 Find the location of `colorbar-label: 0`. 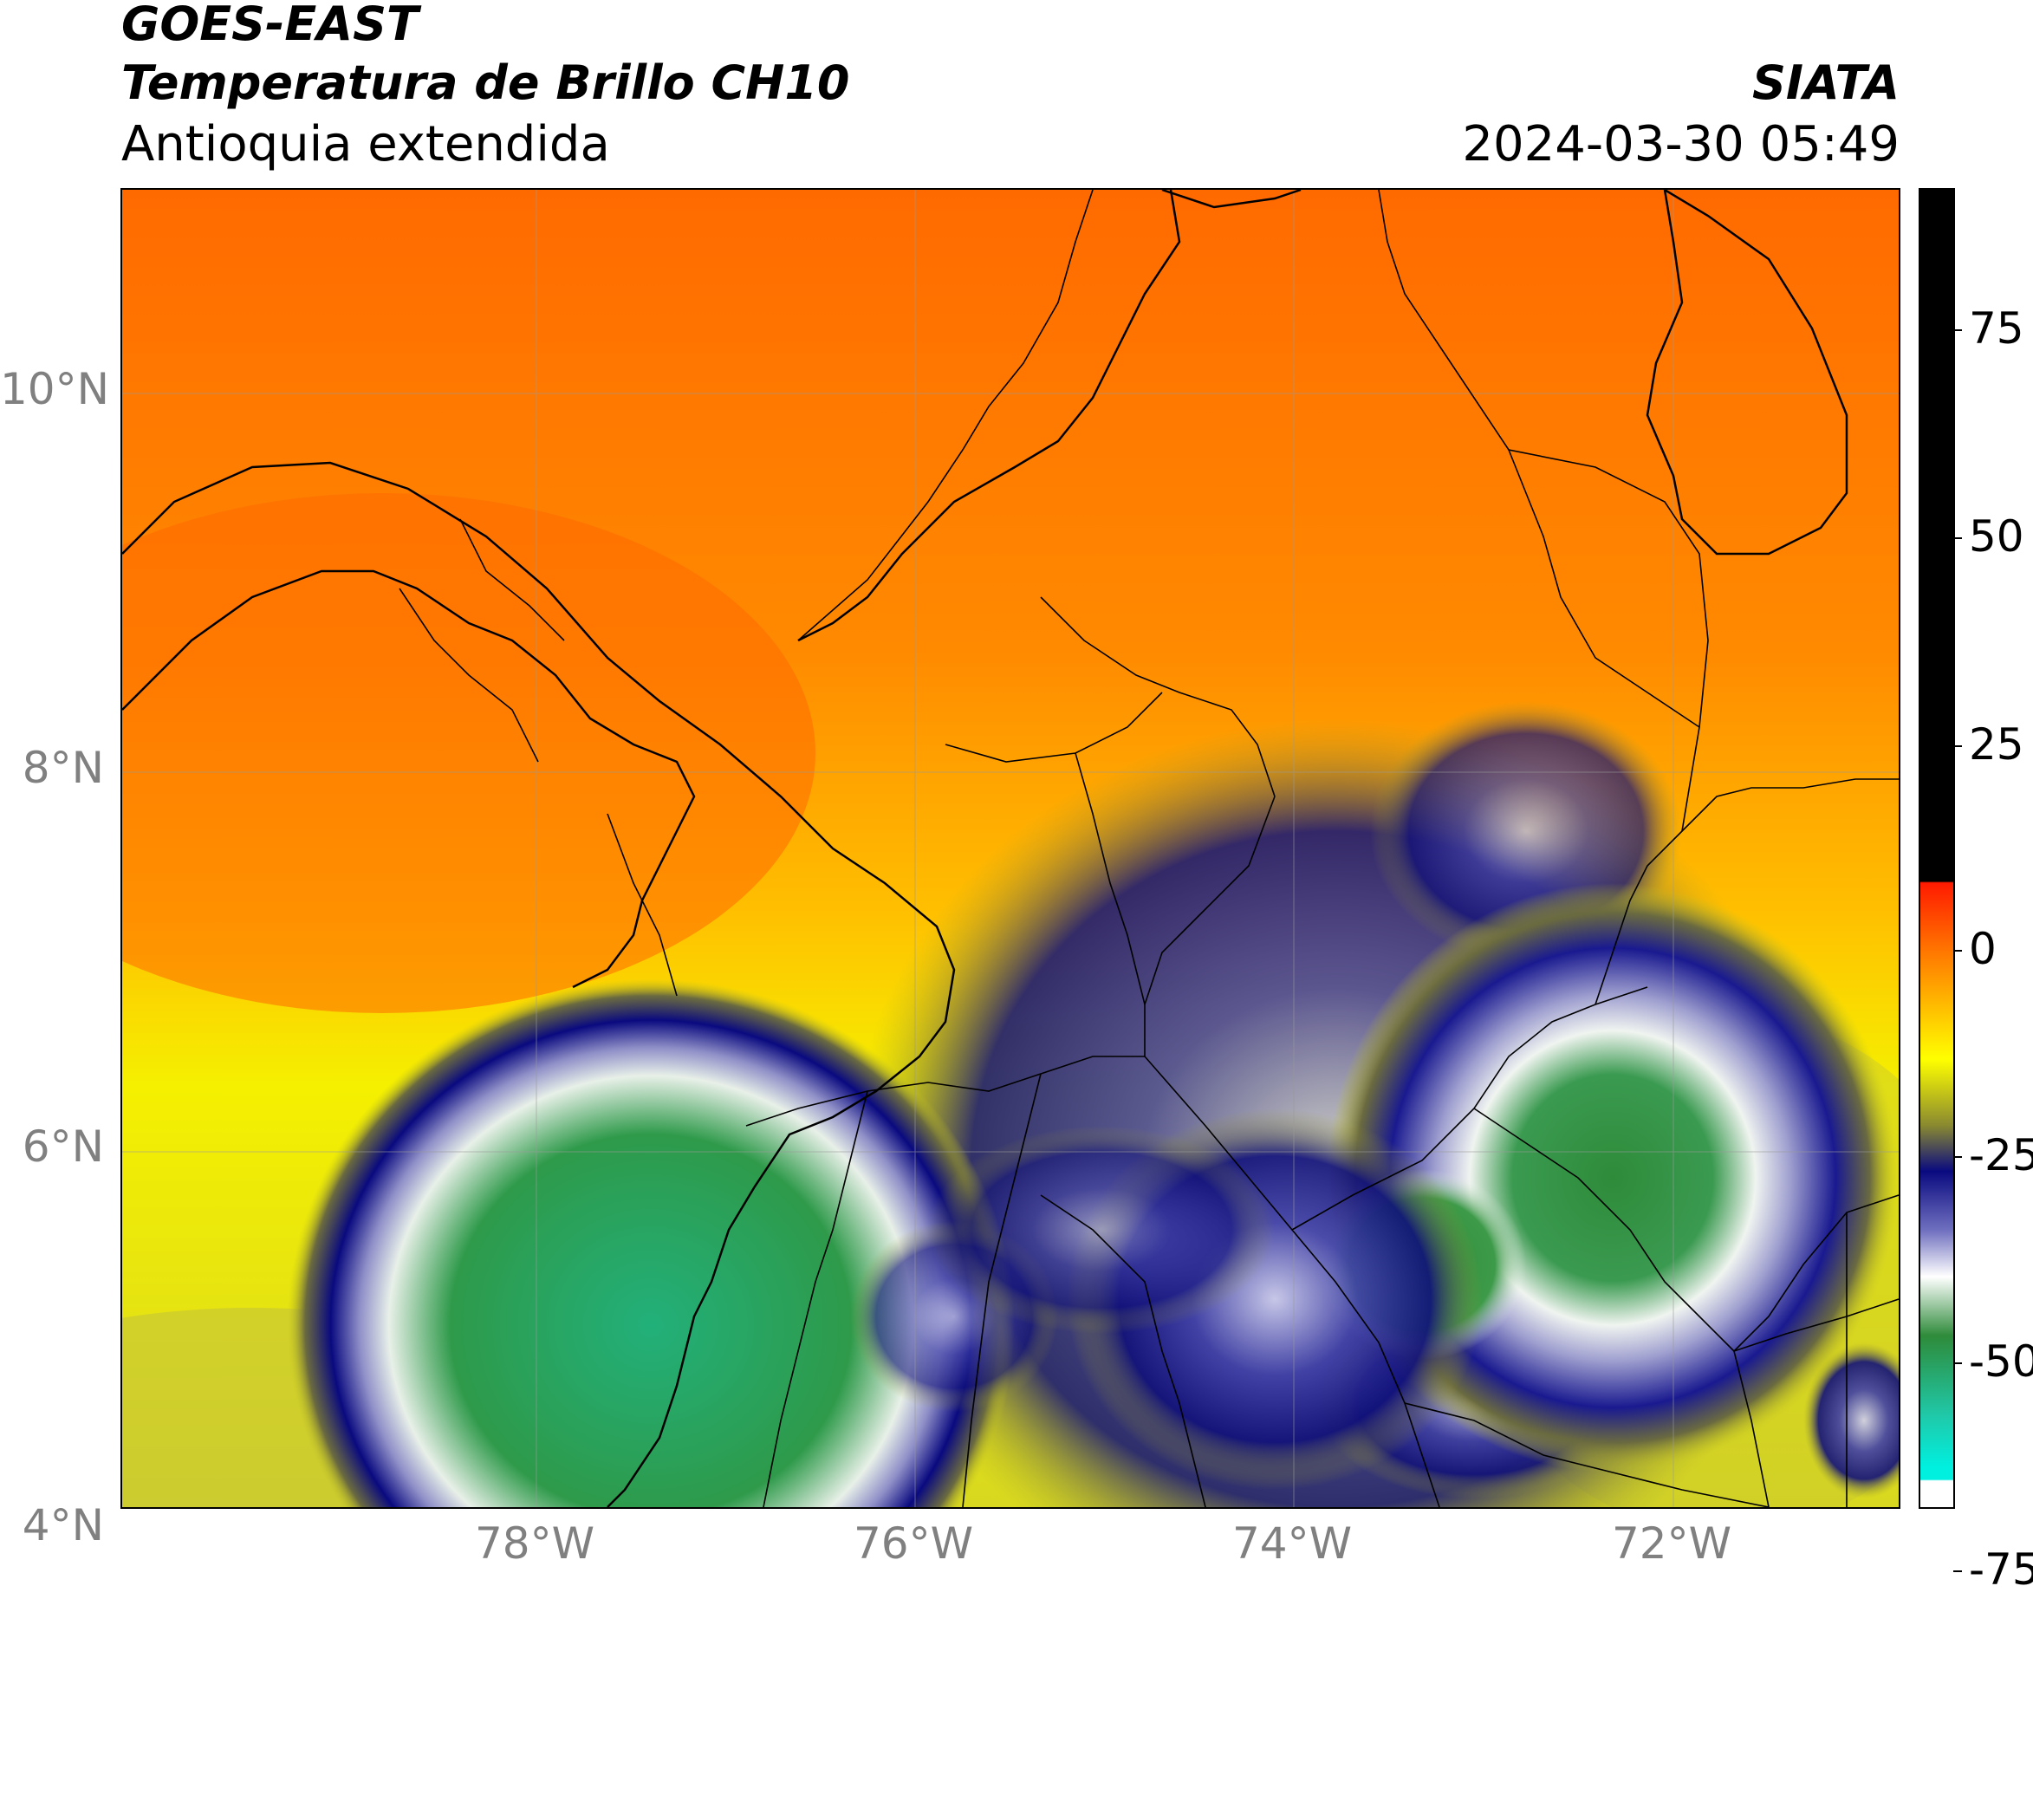

colorbar-label: 0 is located at coordinates (1983, 949).